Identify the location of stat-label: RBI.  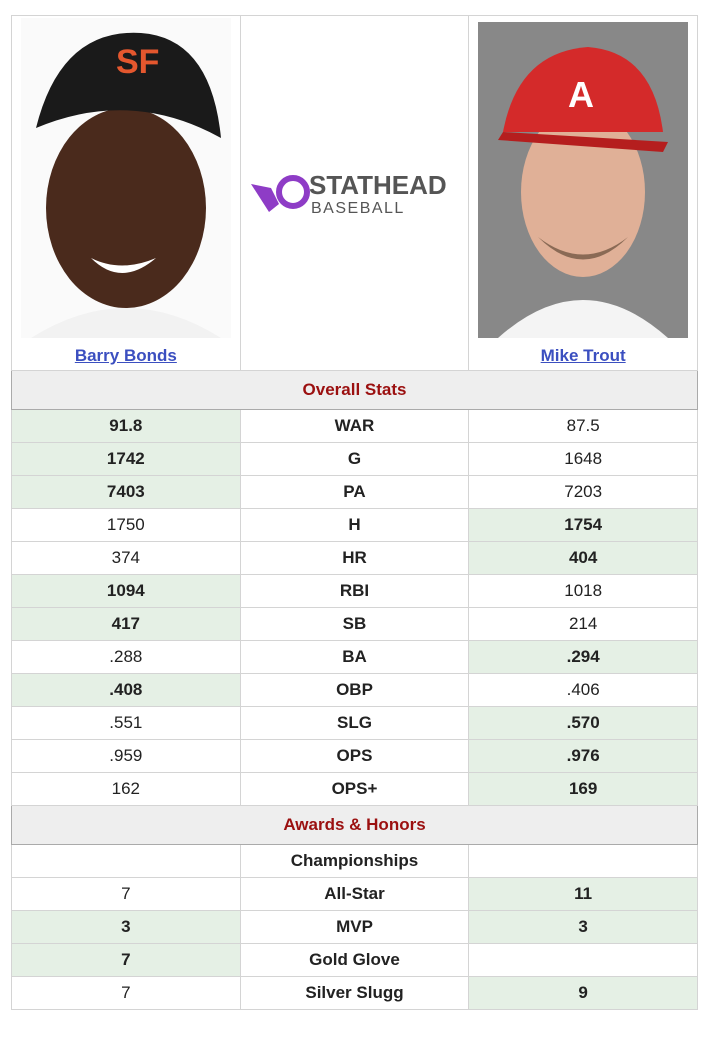
(354, 591).